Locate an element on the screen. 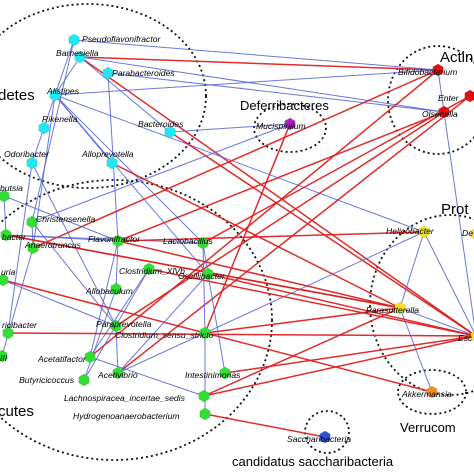 Image resolution: width=474 pixels, height=474 pixels. node-ruminococcus is located at coordinates (8, 333).